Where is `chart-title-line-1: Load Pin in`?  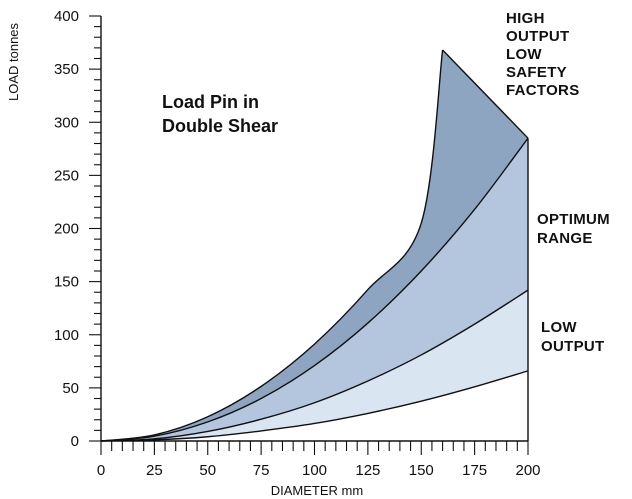 chart-title-line-1: Load Pin in is located at coordinates (210, 102).